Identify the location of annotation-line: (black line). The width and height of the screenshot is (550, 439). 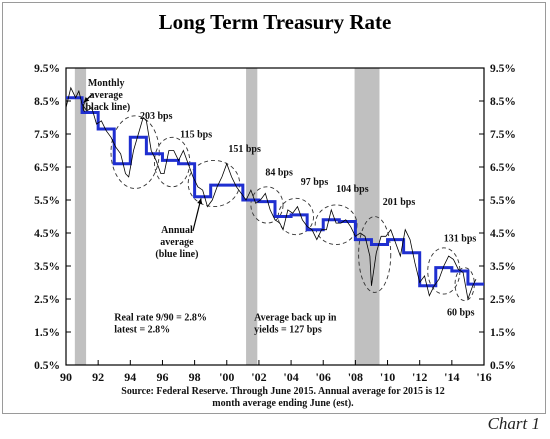
(106, 107).